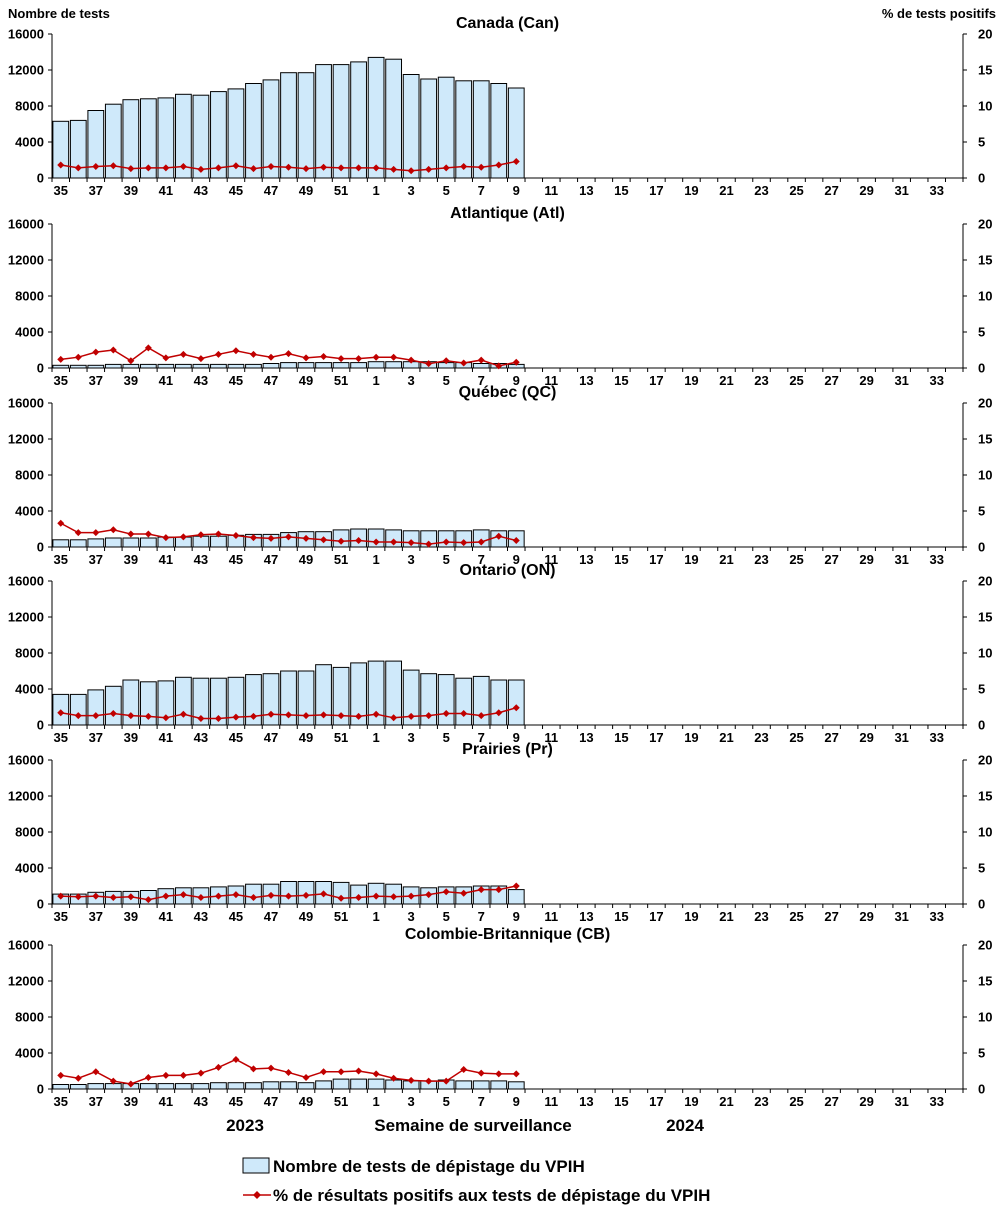 The image size is (1002, 1218). I want to click on panel-5-pct-point-wk38, so click(113, 1081).